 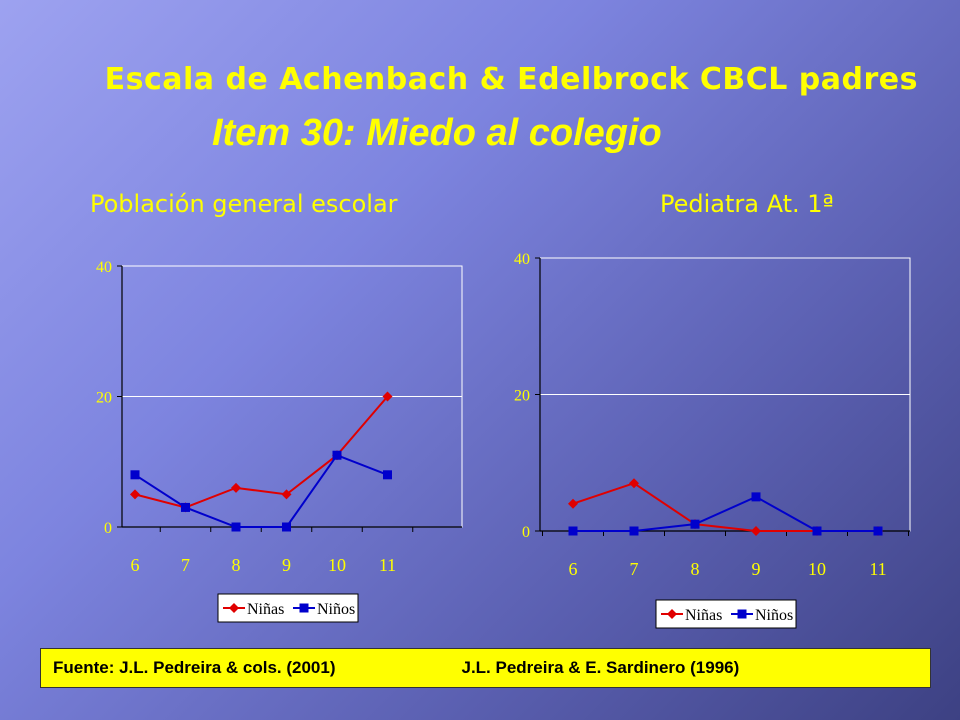 I want to click on y-tick-label: 40, so click(x=104, y=267).